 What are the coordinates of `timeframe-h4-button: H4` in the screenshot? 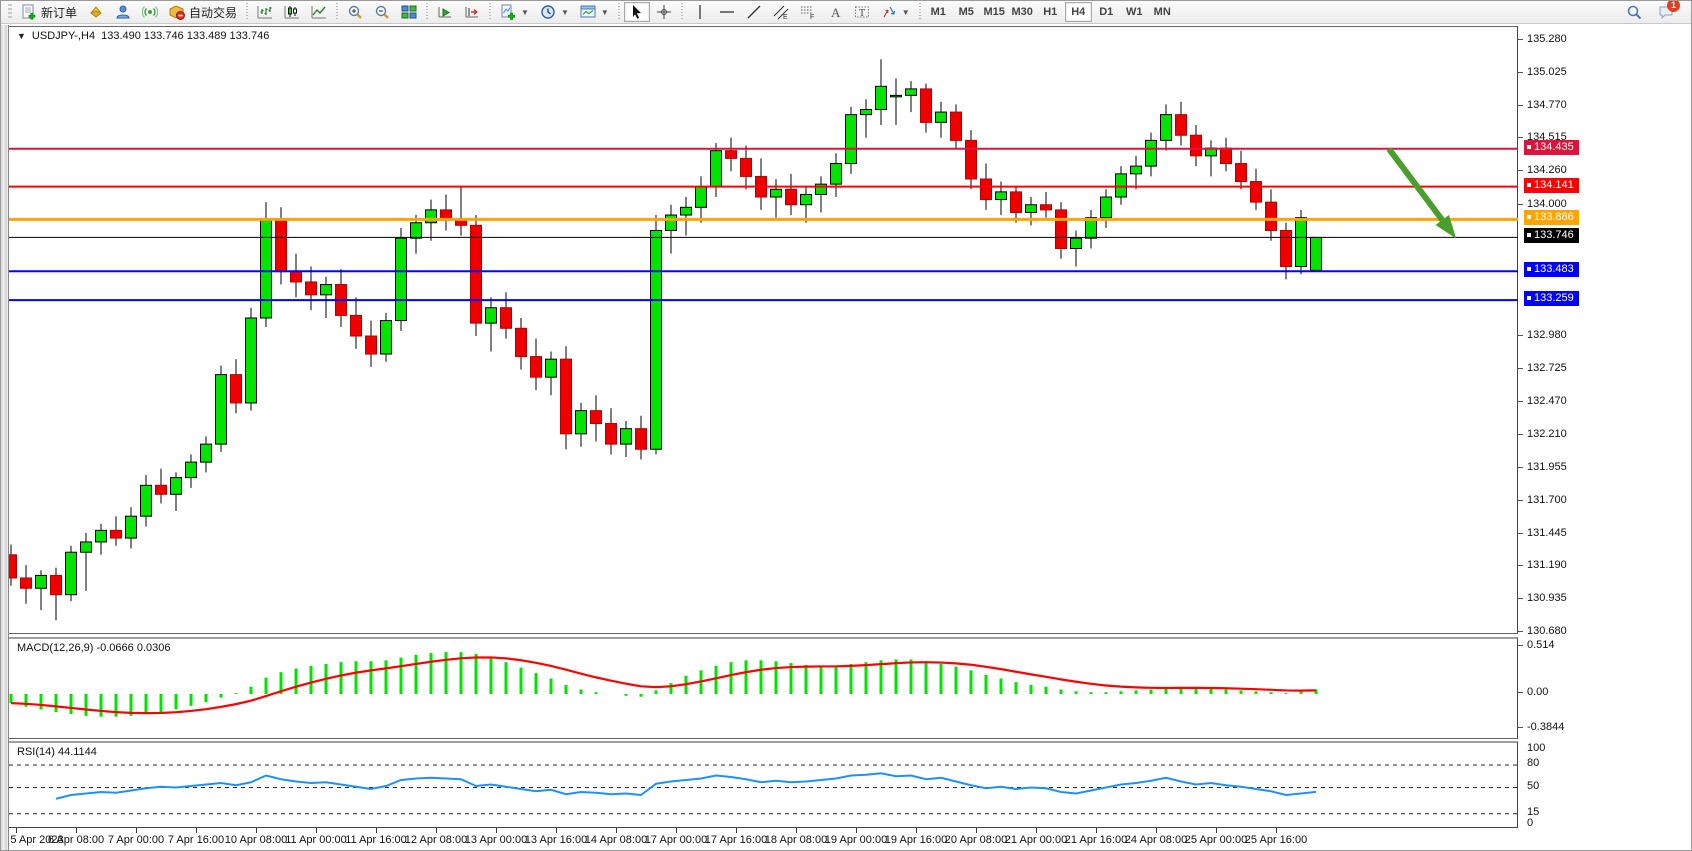 It's located at (1078, 12).